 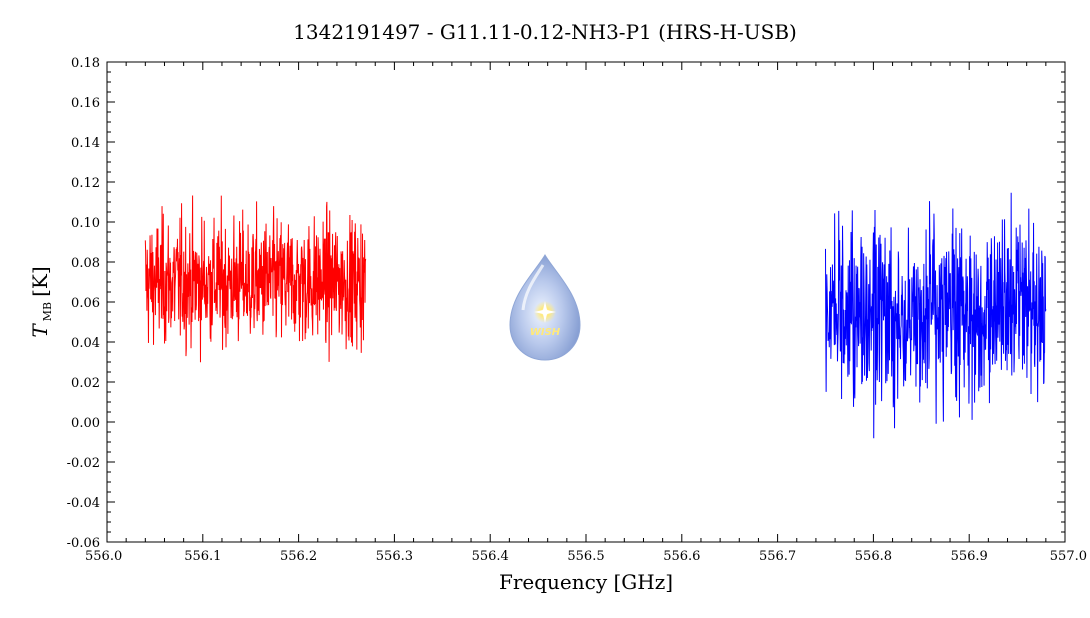 I want to click on y-tick-label: 0.00, so click(x=85, y=423).